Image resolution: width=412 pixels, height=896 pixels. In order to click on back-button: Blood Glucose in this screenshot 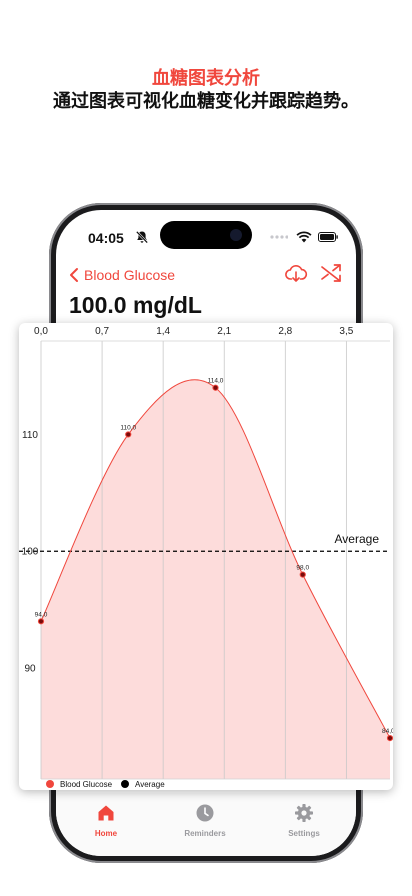, I will do `click(121, 275)`.